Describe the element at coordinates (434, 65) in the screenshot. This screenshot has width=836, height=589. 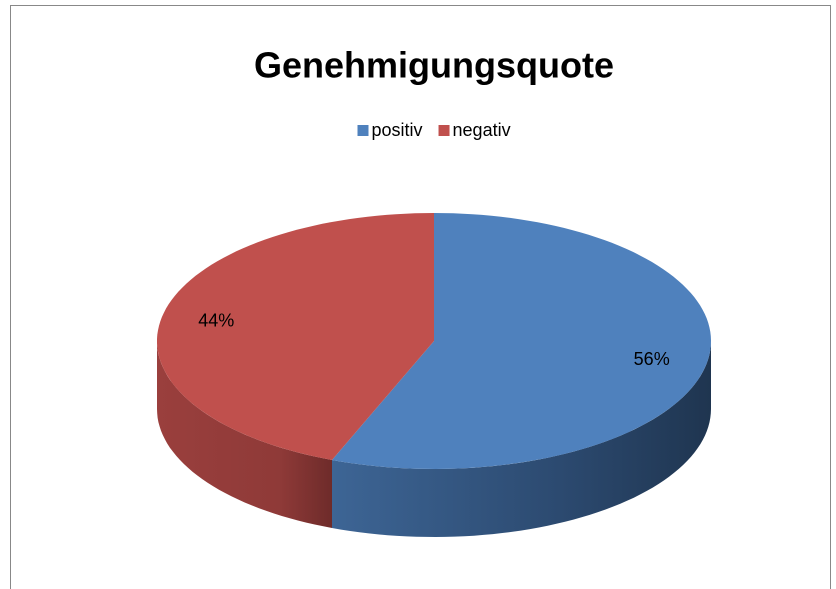
I see `chart-title: Genehmigungsquote` at that location.